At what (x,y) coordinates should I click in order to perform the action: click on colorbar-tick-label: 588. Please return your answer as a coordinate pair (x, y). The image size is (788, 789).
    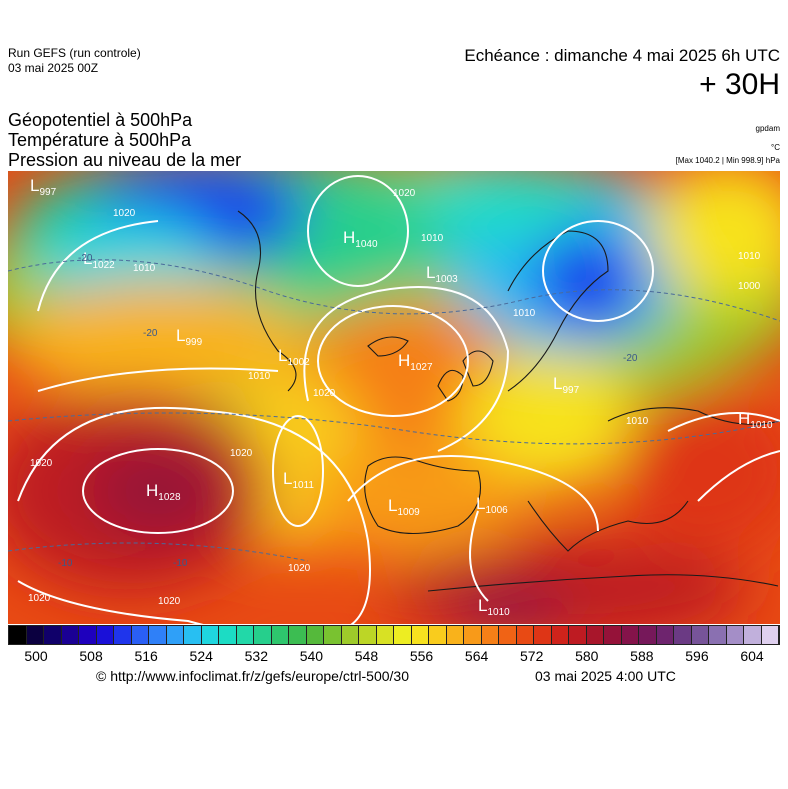
    Looking at the image, I should click on (642, 656).